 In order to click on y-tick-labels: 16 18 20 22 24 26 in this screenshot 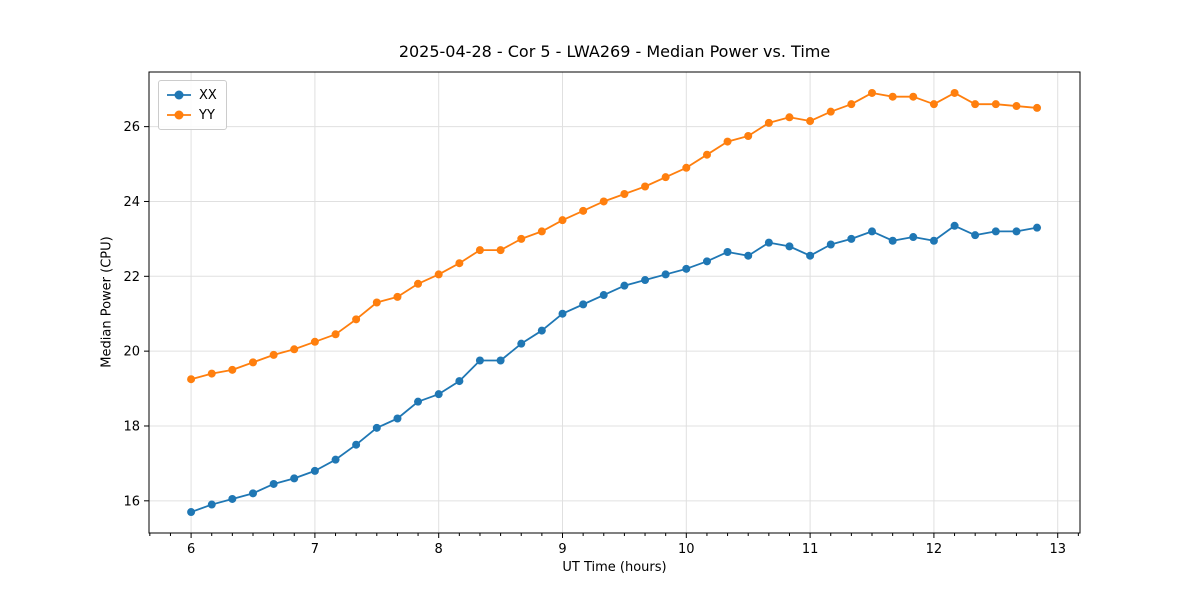, I will do `click(131, 314)`.